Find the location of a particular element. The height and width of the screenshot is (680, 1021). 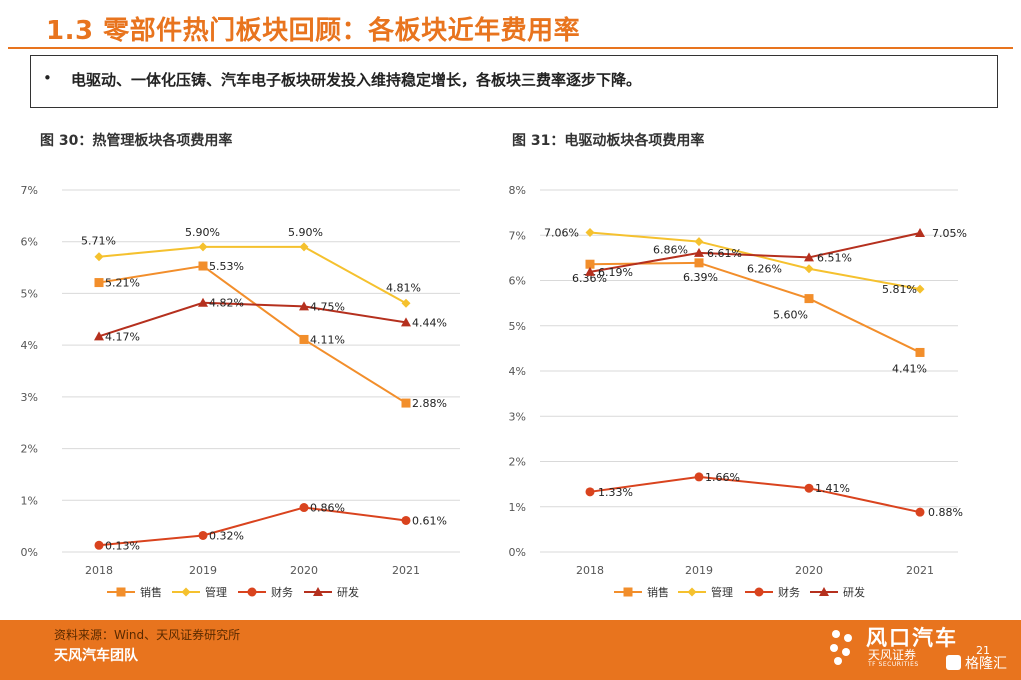

series-销售: 5.21% 5.53% 4.11% 2.88% is located at coordinates (270, 335).